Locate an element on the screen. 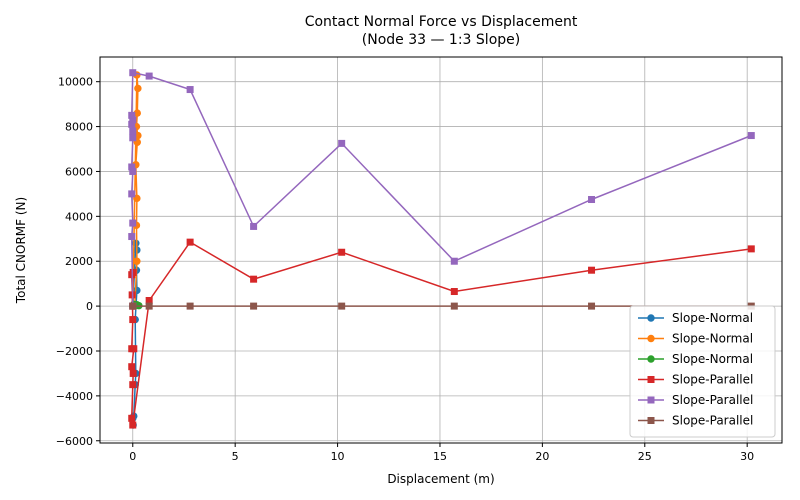 The height and width of the screenshot is (500, 800). x-axis: 0 5 10 15 20 25 30 is located at coordinates (441, 453).